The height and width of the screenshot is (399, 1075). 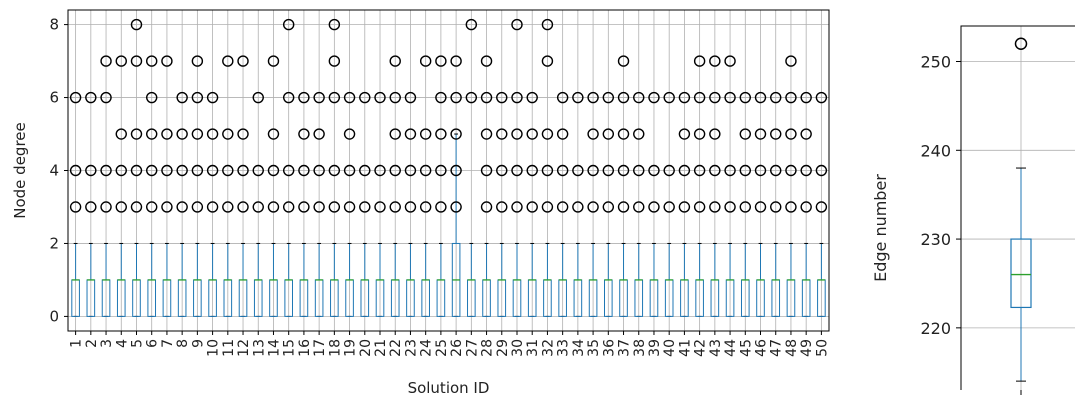 I want to click on left-x-tick-label: 22, so click(x=396, y=348).